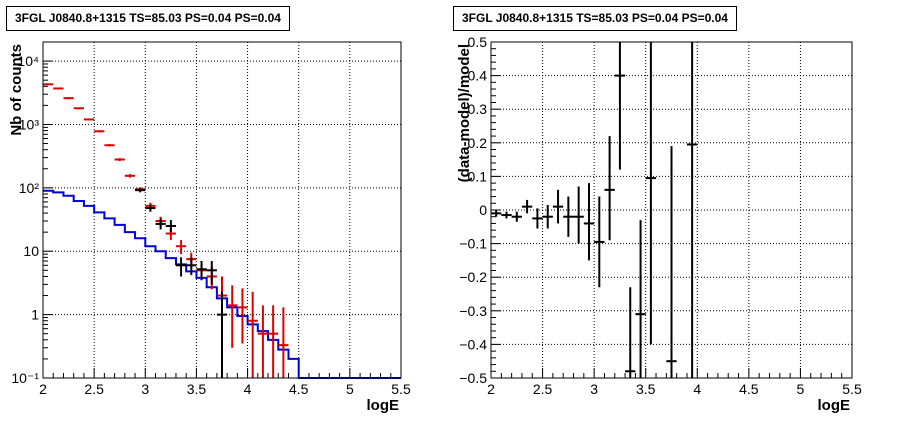 The width and height of the screenshot is (898, 421). What do you see at coordinates (478, 42) in the screenshot?
I see `y-tick-label: 0.5` at bounding box center [478, 42].